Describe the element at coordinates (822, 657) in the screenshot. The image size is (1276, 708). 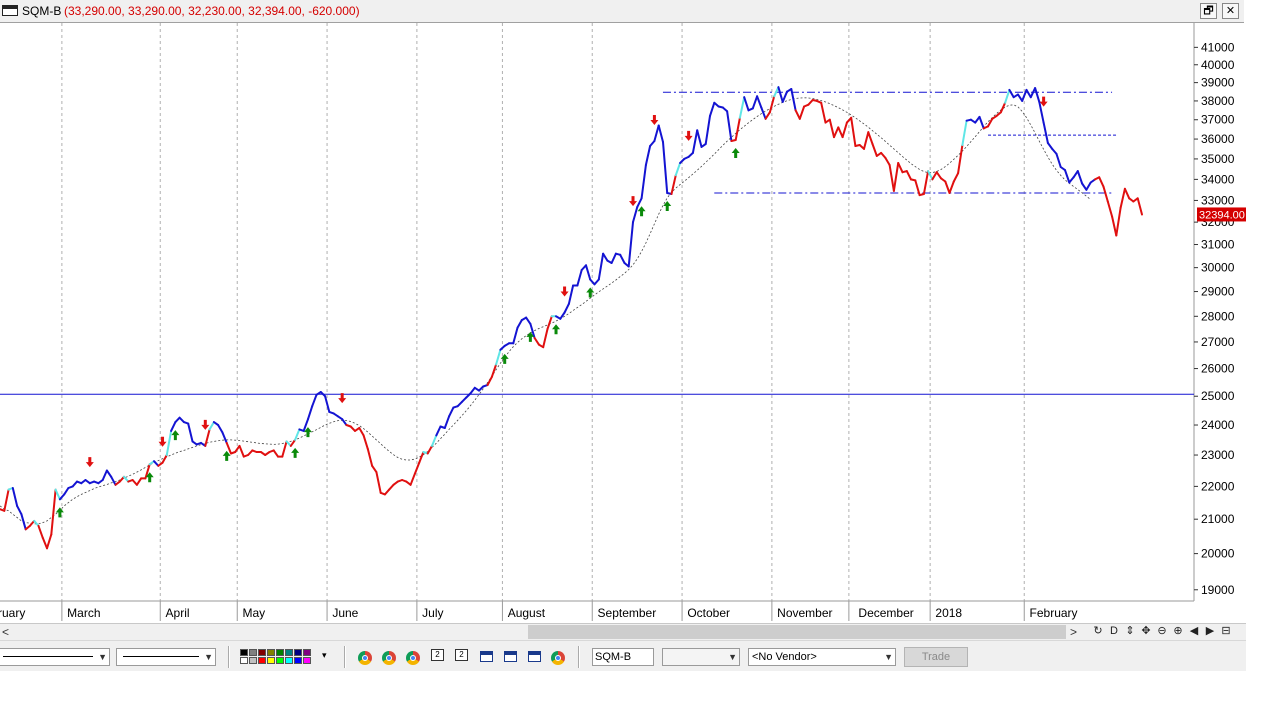
I see `vendor-select: <No Vendor> ▼` at that location.